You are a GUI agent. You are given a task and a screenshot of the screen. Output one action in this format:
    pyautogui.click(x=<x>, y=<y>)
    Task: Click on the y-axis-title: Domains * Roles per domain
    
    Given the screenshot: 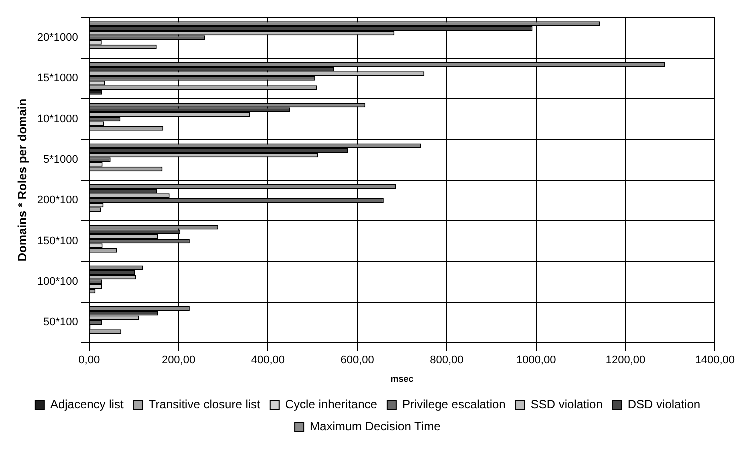 What is the action you would take?
    pyautogui.click(x=23, y=180)
    